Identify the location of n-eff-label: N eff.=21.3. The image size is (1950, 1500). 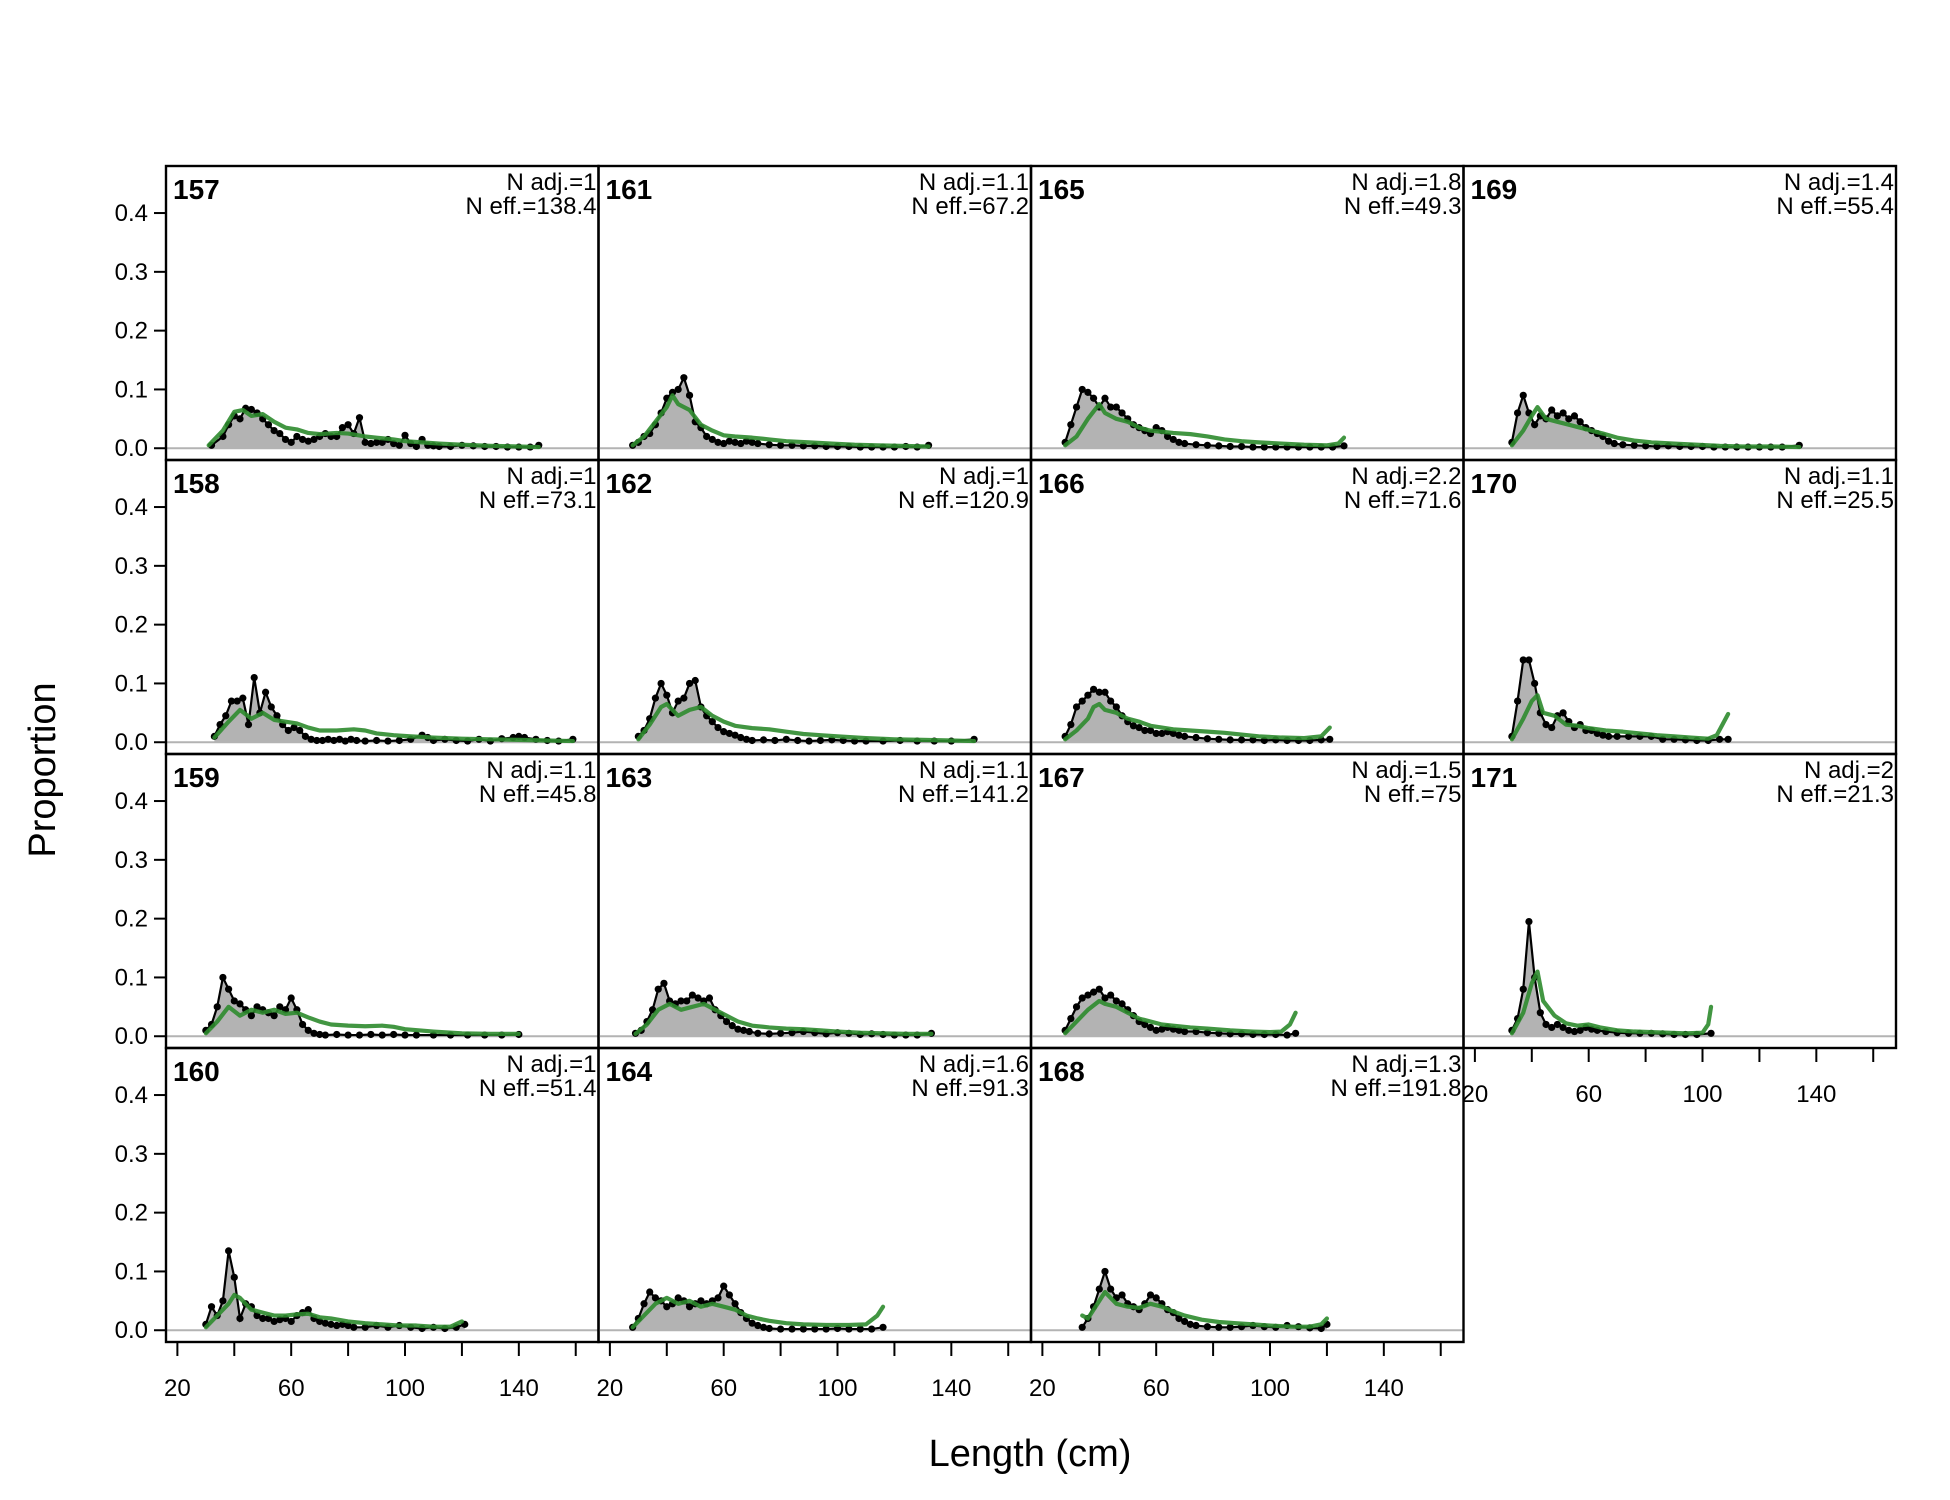
(1835, 794).